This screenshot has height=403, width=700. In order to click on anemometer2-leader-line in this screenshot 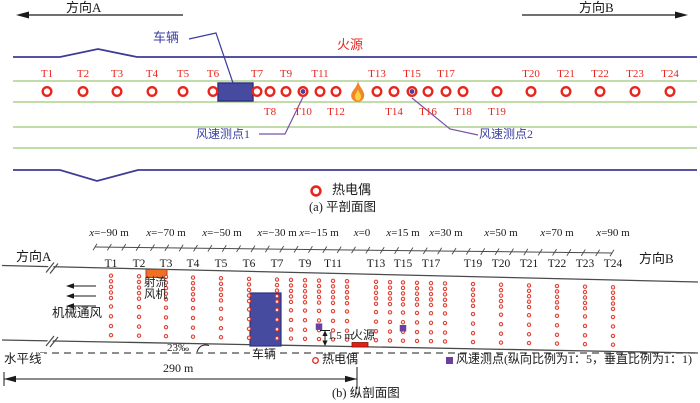, I will do `click(445, 116)`.